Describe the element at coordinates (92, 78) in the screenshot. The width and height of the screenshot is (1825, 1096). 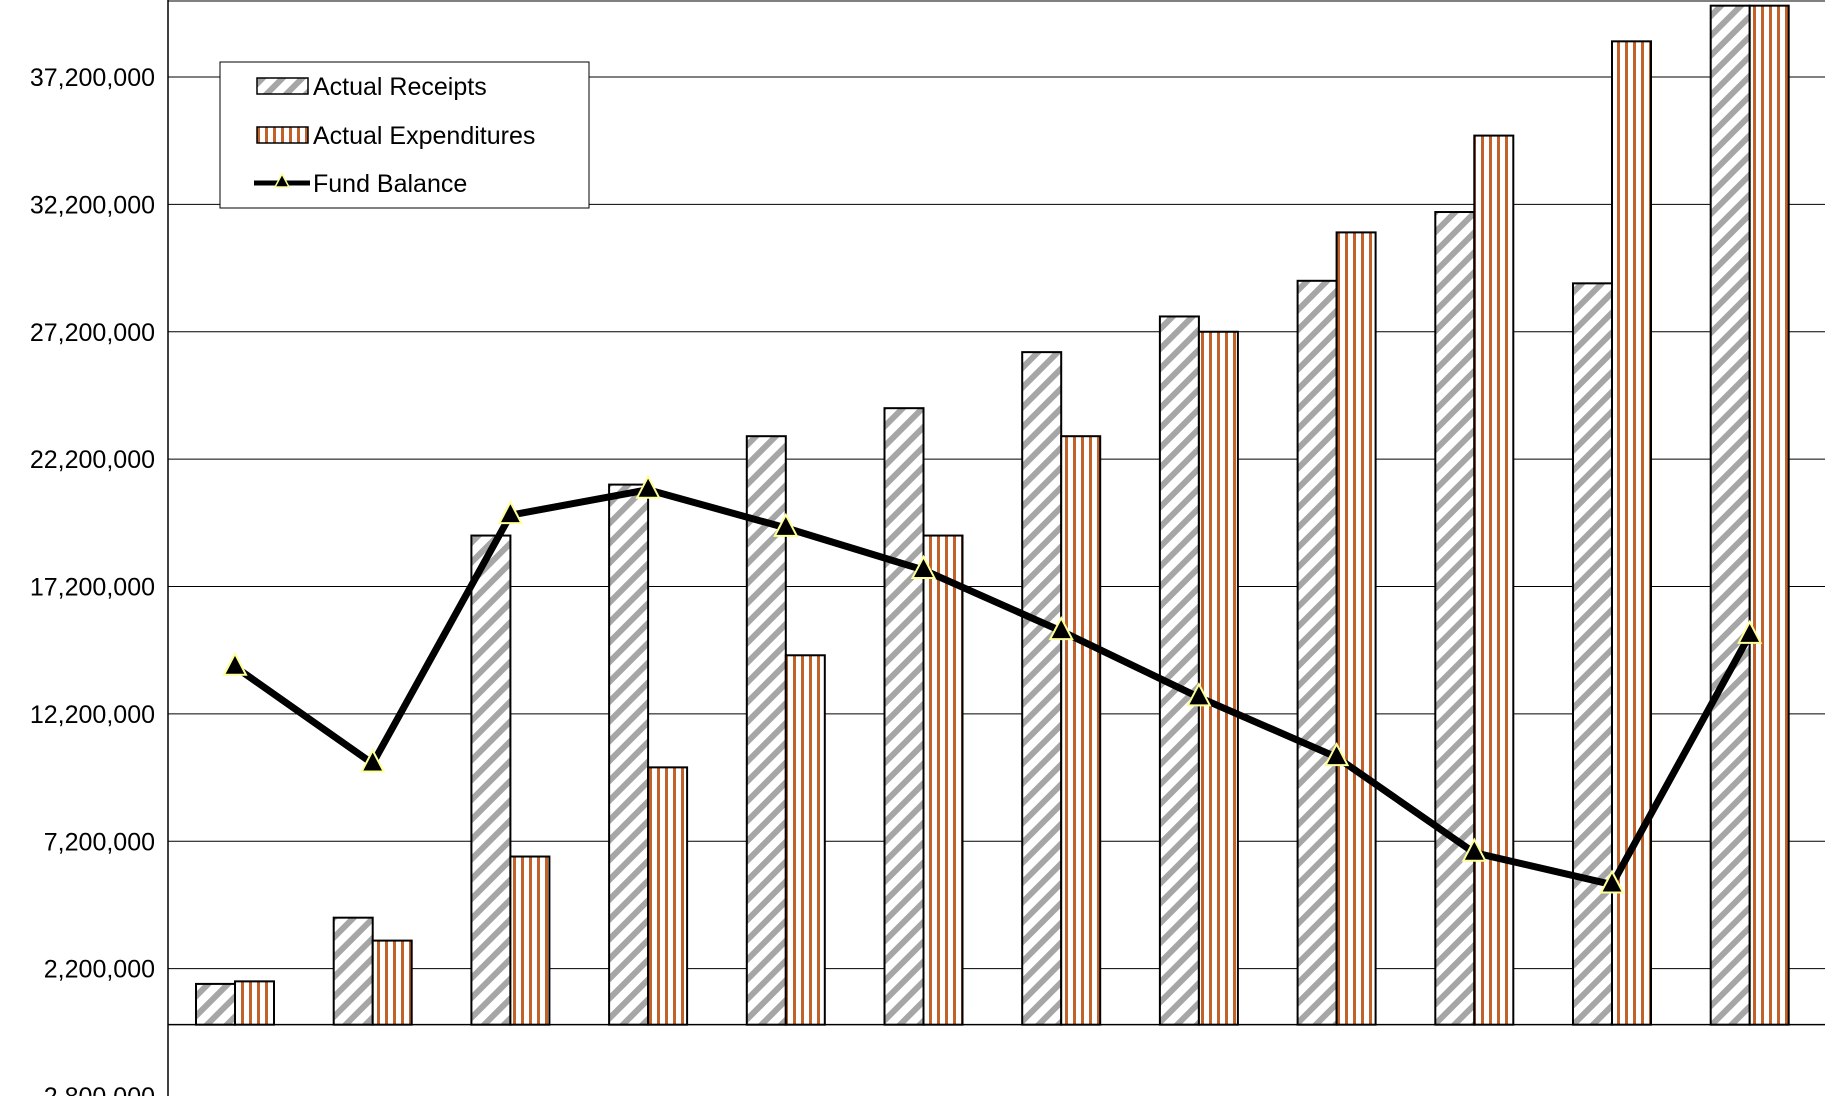
I see `y-tick-label: 37,200,000` at that location.